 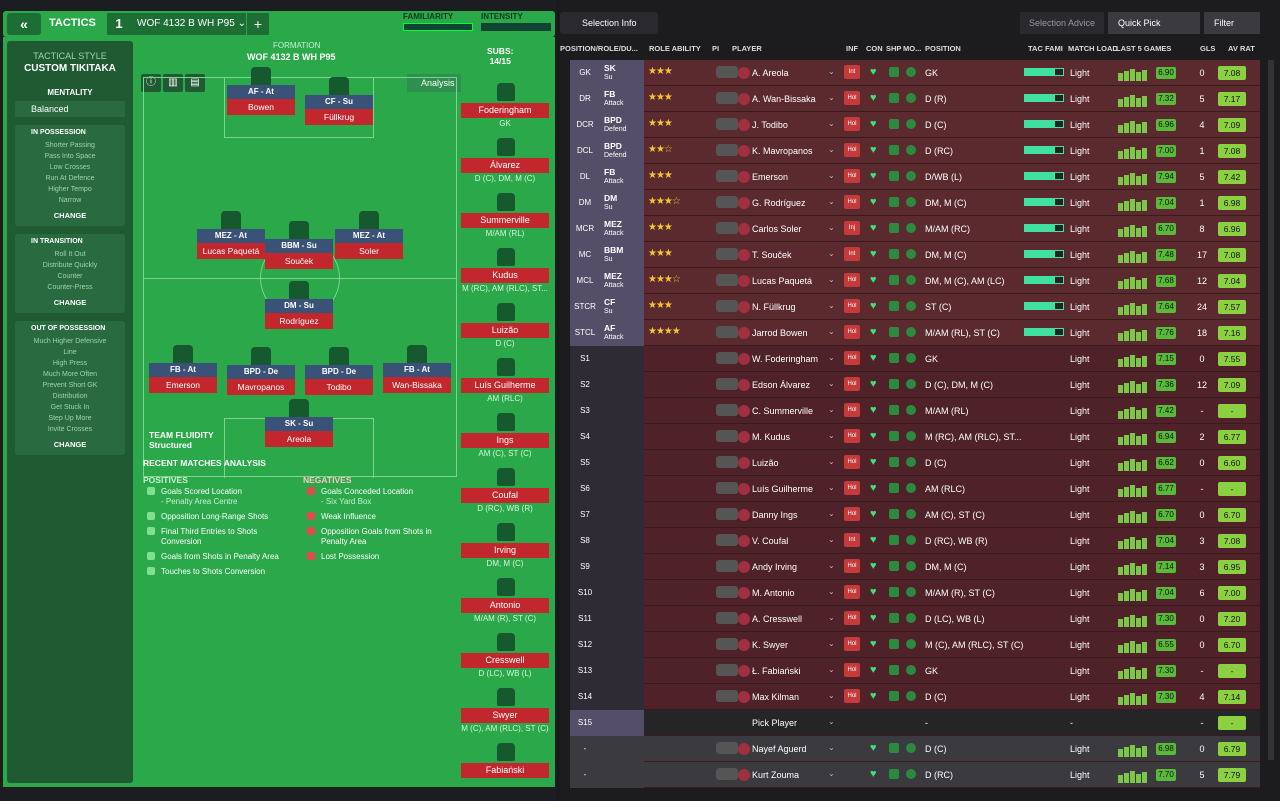 I want to click on sub-player: Foderingham GK, so click(x=505, y=105).